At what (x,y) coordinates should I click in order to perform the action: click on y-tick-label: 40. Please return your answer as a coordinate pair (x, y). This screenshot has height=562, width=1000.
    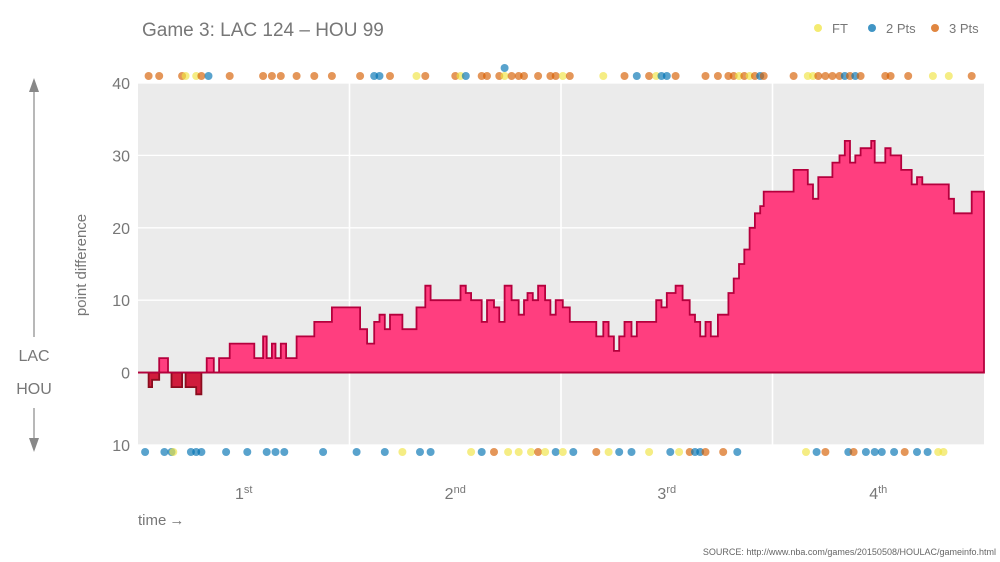
    Looking at the image, I should click on (121, 84).